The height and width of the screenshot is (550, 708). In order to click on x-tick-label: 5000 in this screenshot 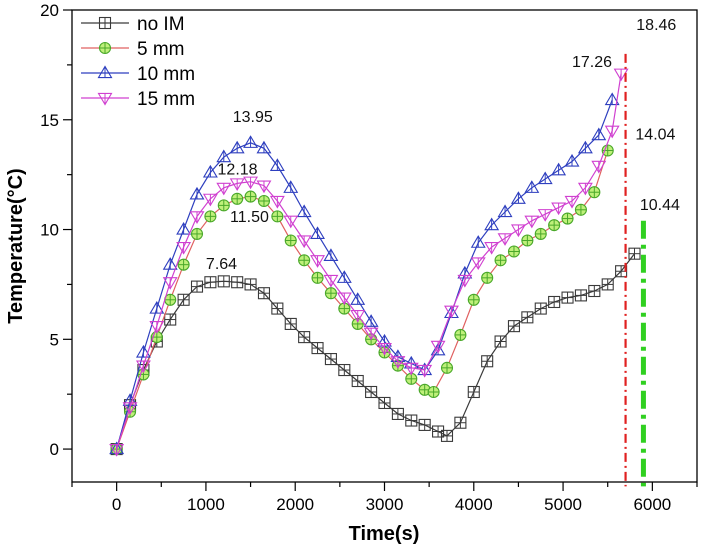, I will do `click(563, 504)`.